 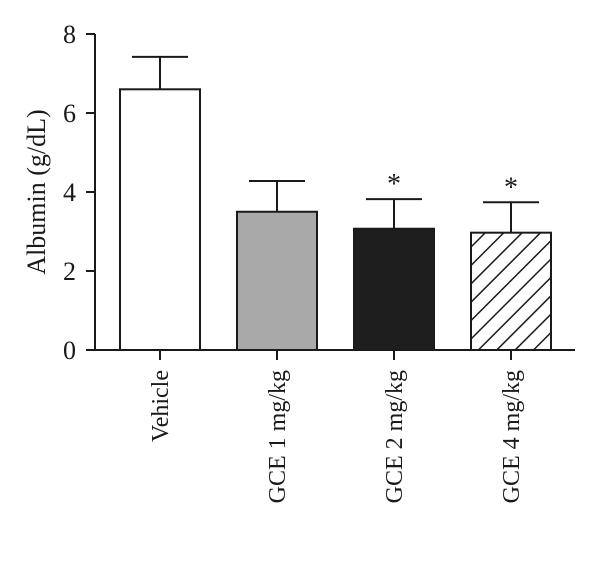 What do you see at coordinates (395, 436) in the screenshot?
I see `category-label: GCE 2 mg/kg` at bounding box center [395, 436].